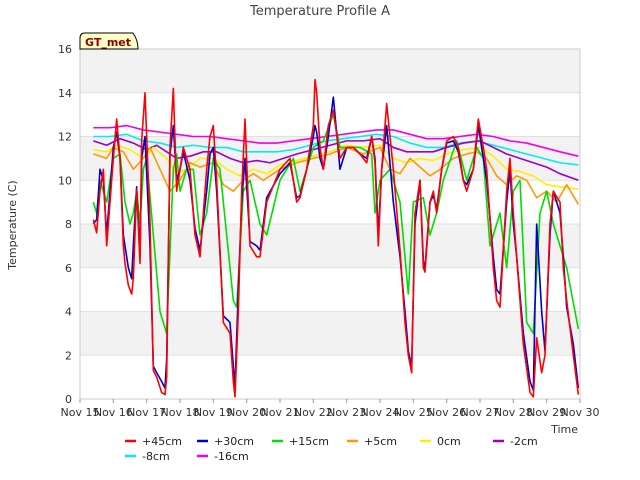  I want to click on x-tick-label: Nov 17, so click(146, 412).